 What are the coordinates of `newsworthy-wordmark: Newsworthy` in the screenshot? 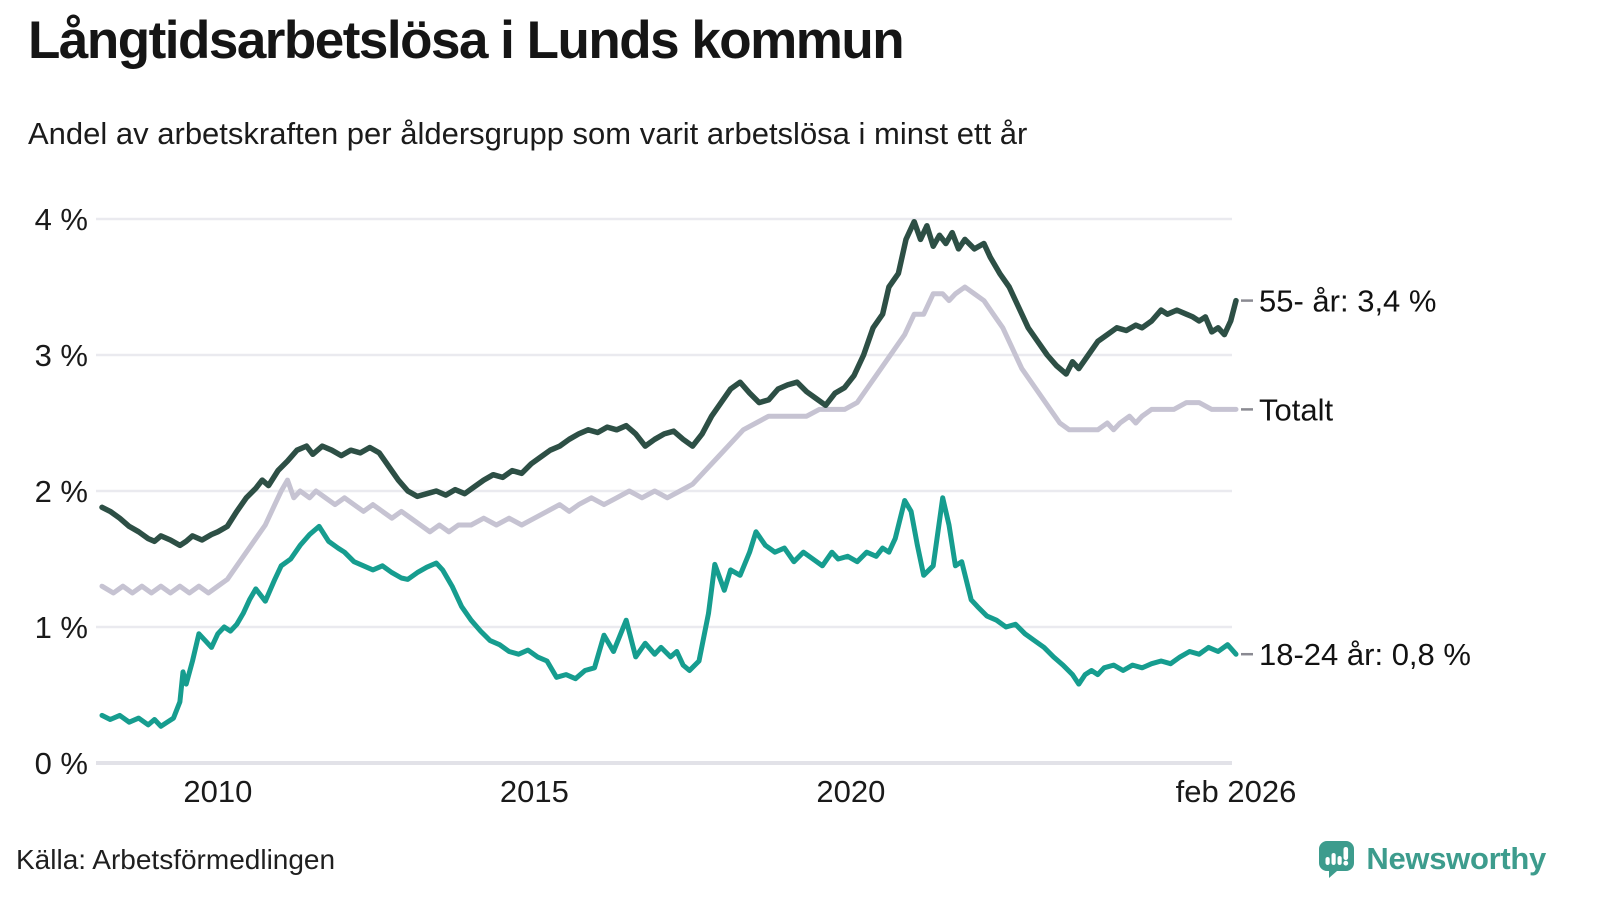 It's located at (1456, 858).